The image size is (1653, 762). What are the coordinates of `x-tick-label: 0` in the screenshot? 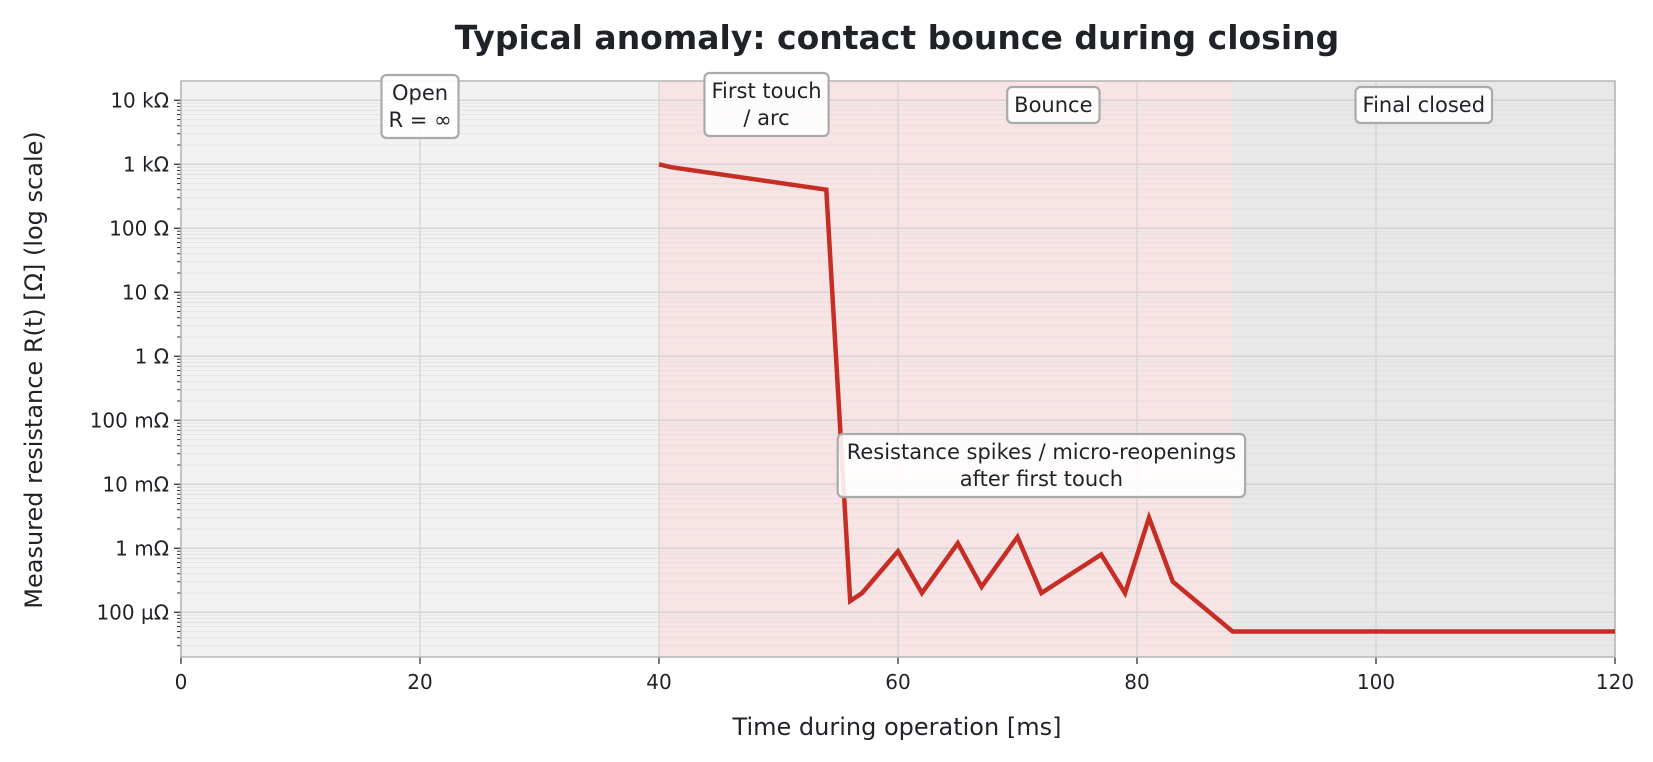 It's located at (181, 682).